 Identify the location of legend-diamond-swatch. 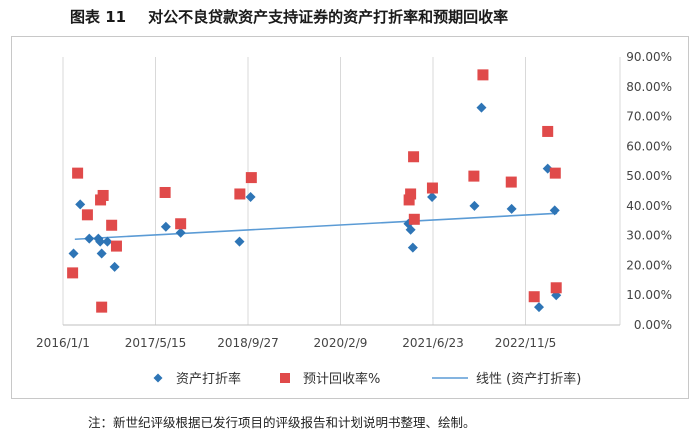
(158, 378).